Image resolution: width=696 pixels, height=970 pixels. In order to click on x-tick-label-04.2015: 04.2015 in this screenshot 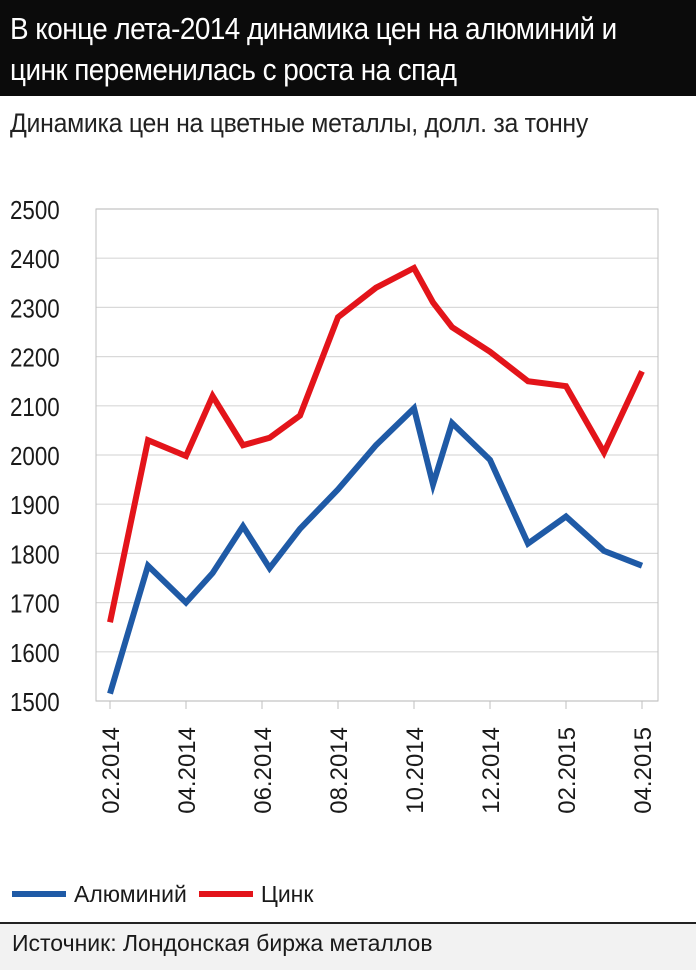, I will do `click(643, 770)`.